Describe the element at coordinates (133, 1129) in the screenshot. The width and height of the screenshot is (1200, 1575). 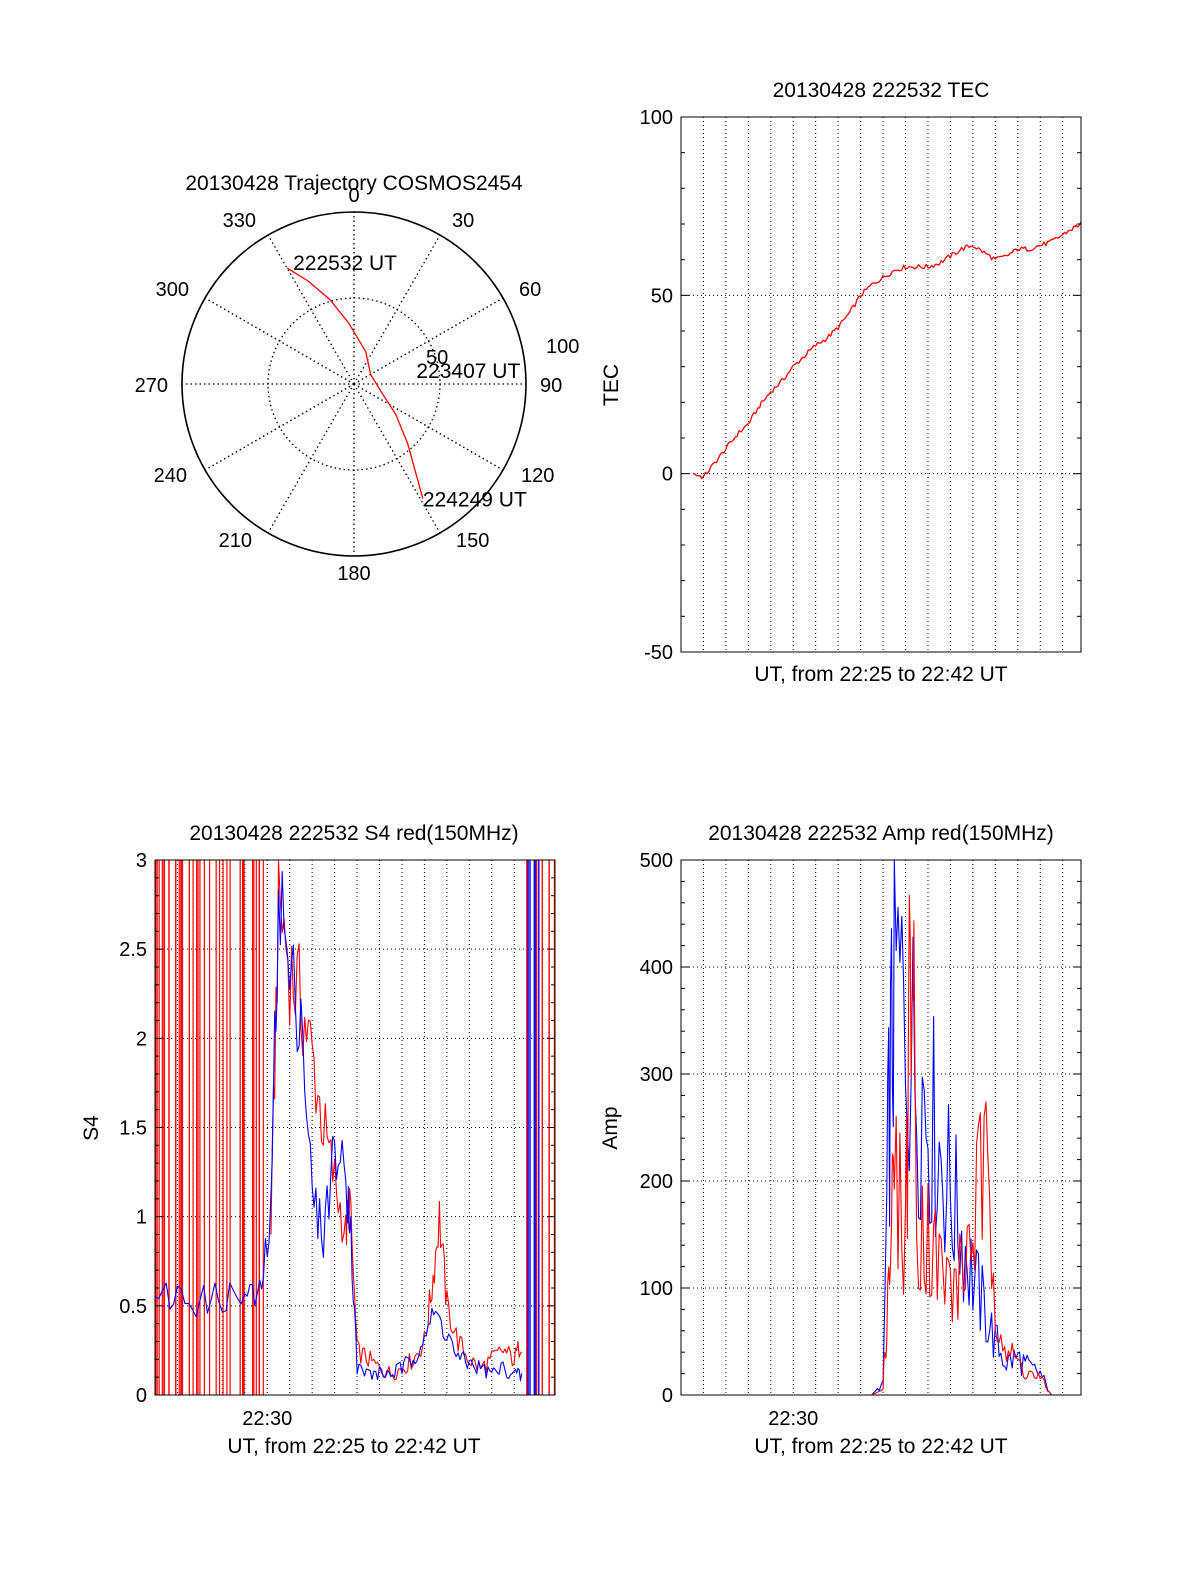
I see `y-tick-label: 1.5` at that location.